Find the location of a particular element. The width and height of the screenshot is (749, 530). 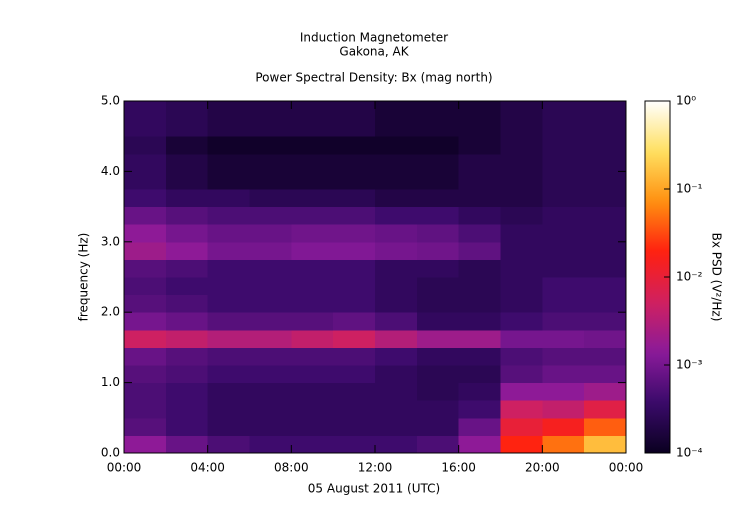

x-tick-label: 08:00 is located at coordinates (291, 468).